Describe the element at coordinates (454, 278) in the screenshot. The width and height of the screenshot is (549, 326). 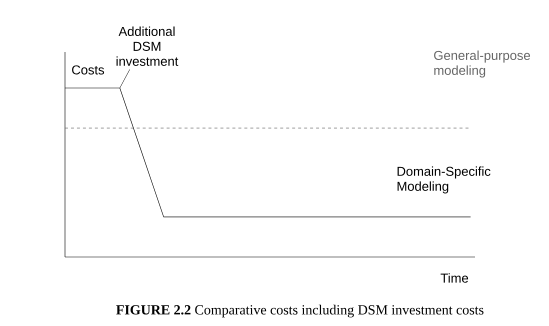
I see `x-axis-title: Time` at that location.